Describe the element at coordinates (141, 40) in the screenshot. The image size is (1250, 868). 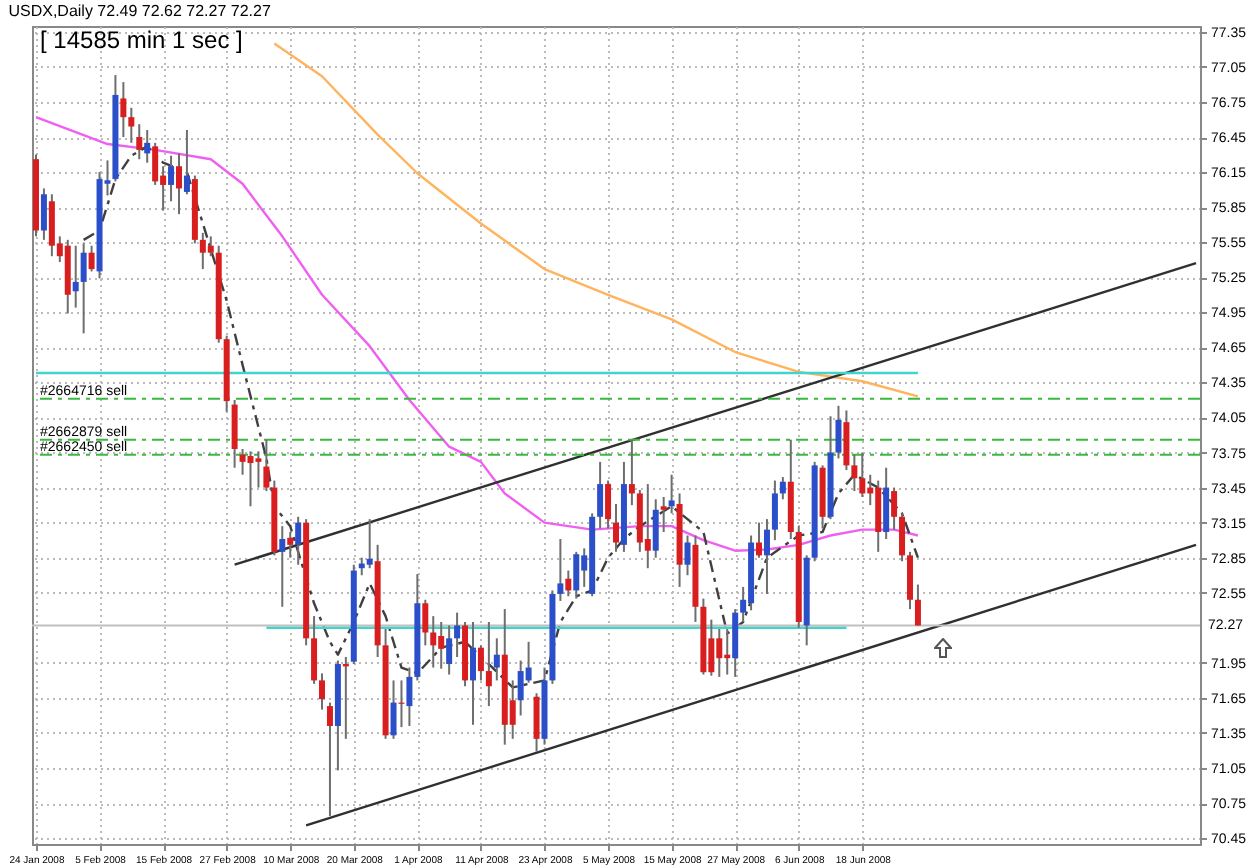
I see `annotation: [ 14585 min 1 sec ]` at that location.